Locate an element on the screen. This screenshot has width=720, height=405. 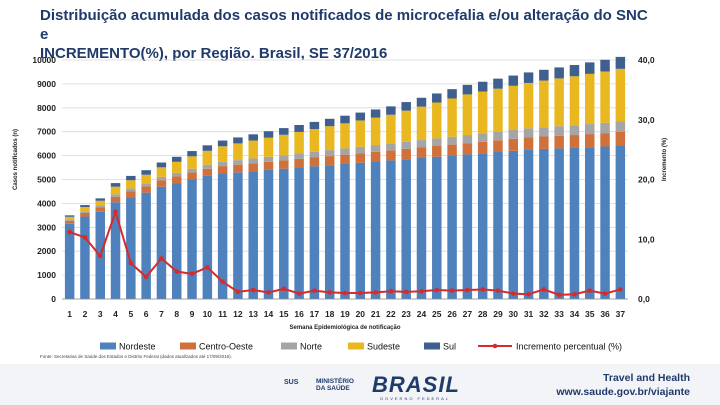
legend-label-increment: Incremento percentual (%) is located at coordinates (569, 347).